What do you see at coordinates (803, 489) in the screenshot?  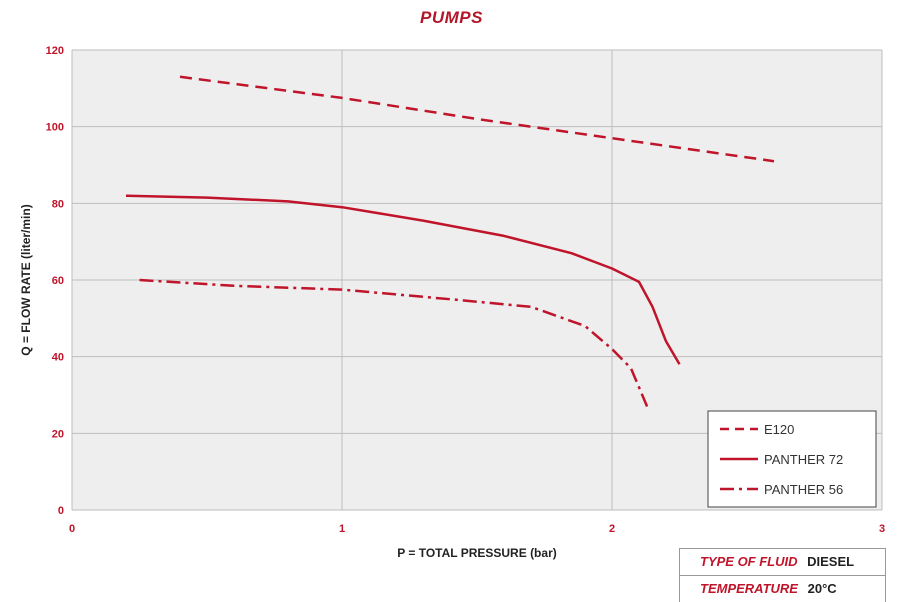 I see `legend-label: PANTHER 56` at bounding box center [803, 489].